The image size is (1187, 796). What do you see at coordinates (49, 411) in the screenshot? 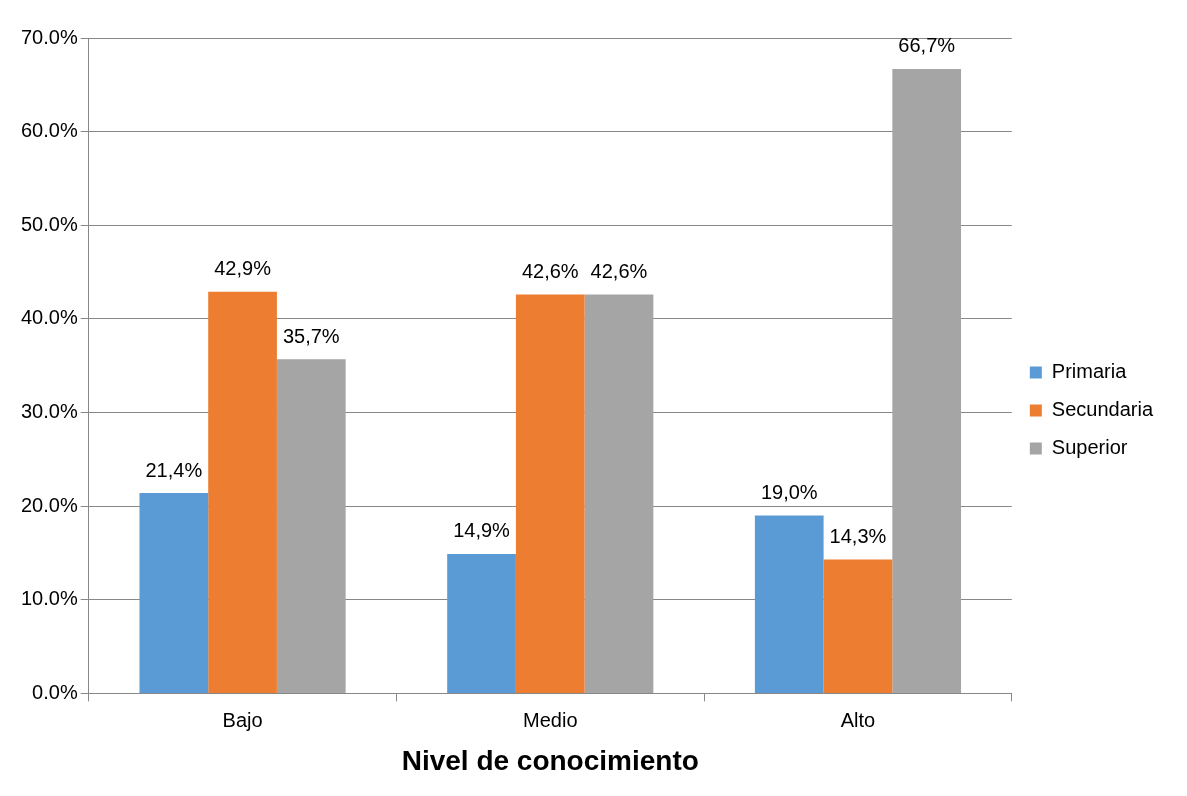
I see `y-tick-label: 30.0%` at bounding box center [49, 411].